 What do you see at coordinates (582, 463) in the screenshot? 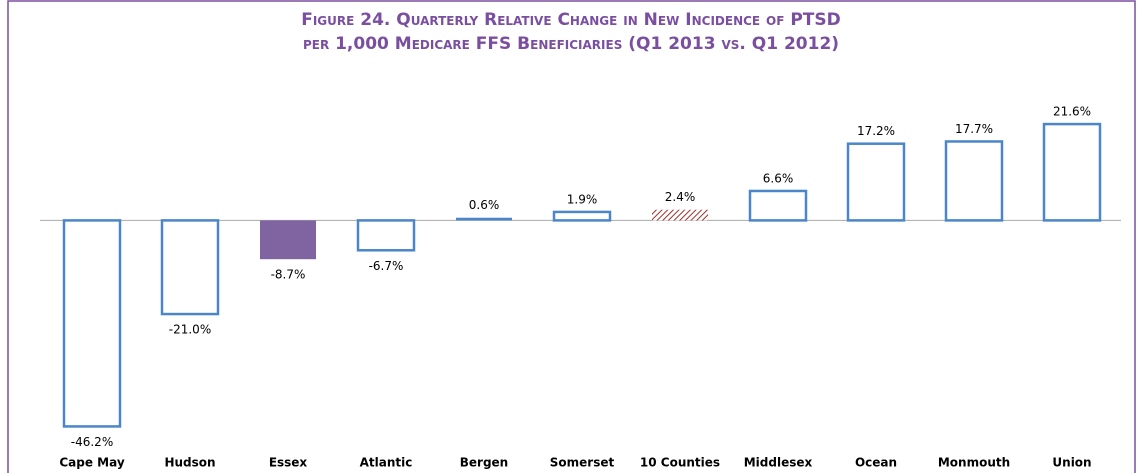
I see `x-tick-label: Somerset` at bounding box center [582, 463].